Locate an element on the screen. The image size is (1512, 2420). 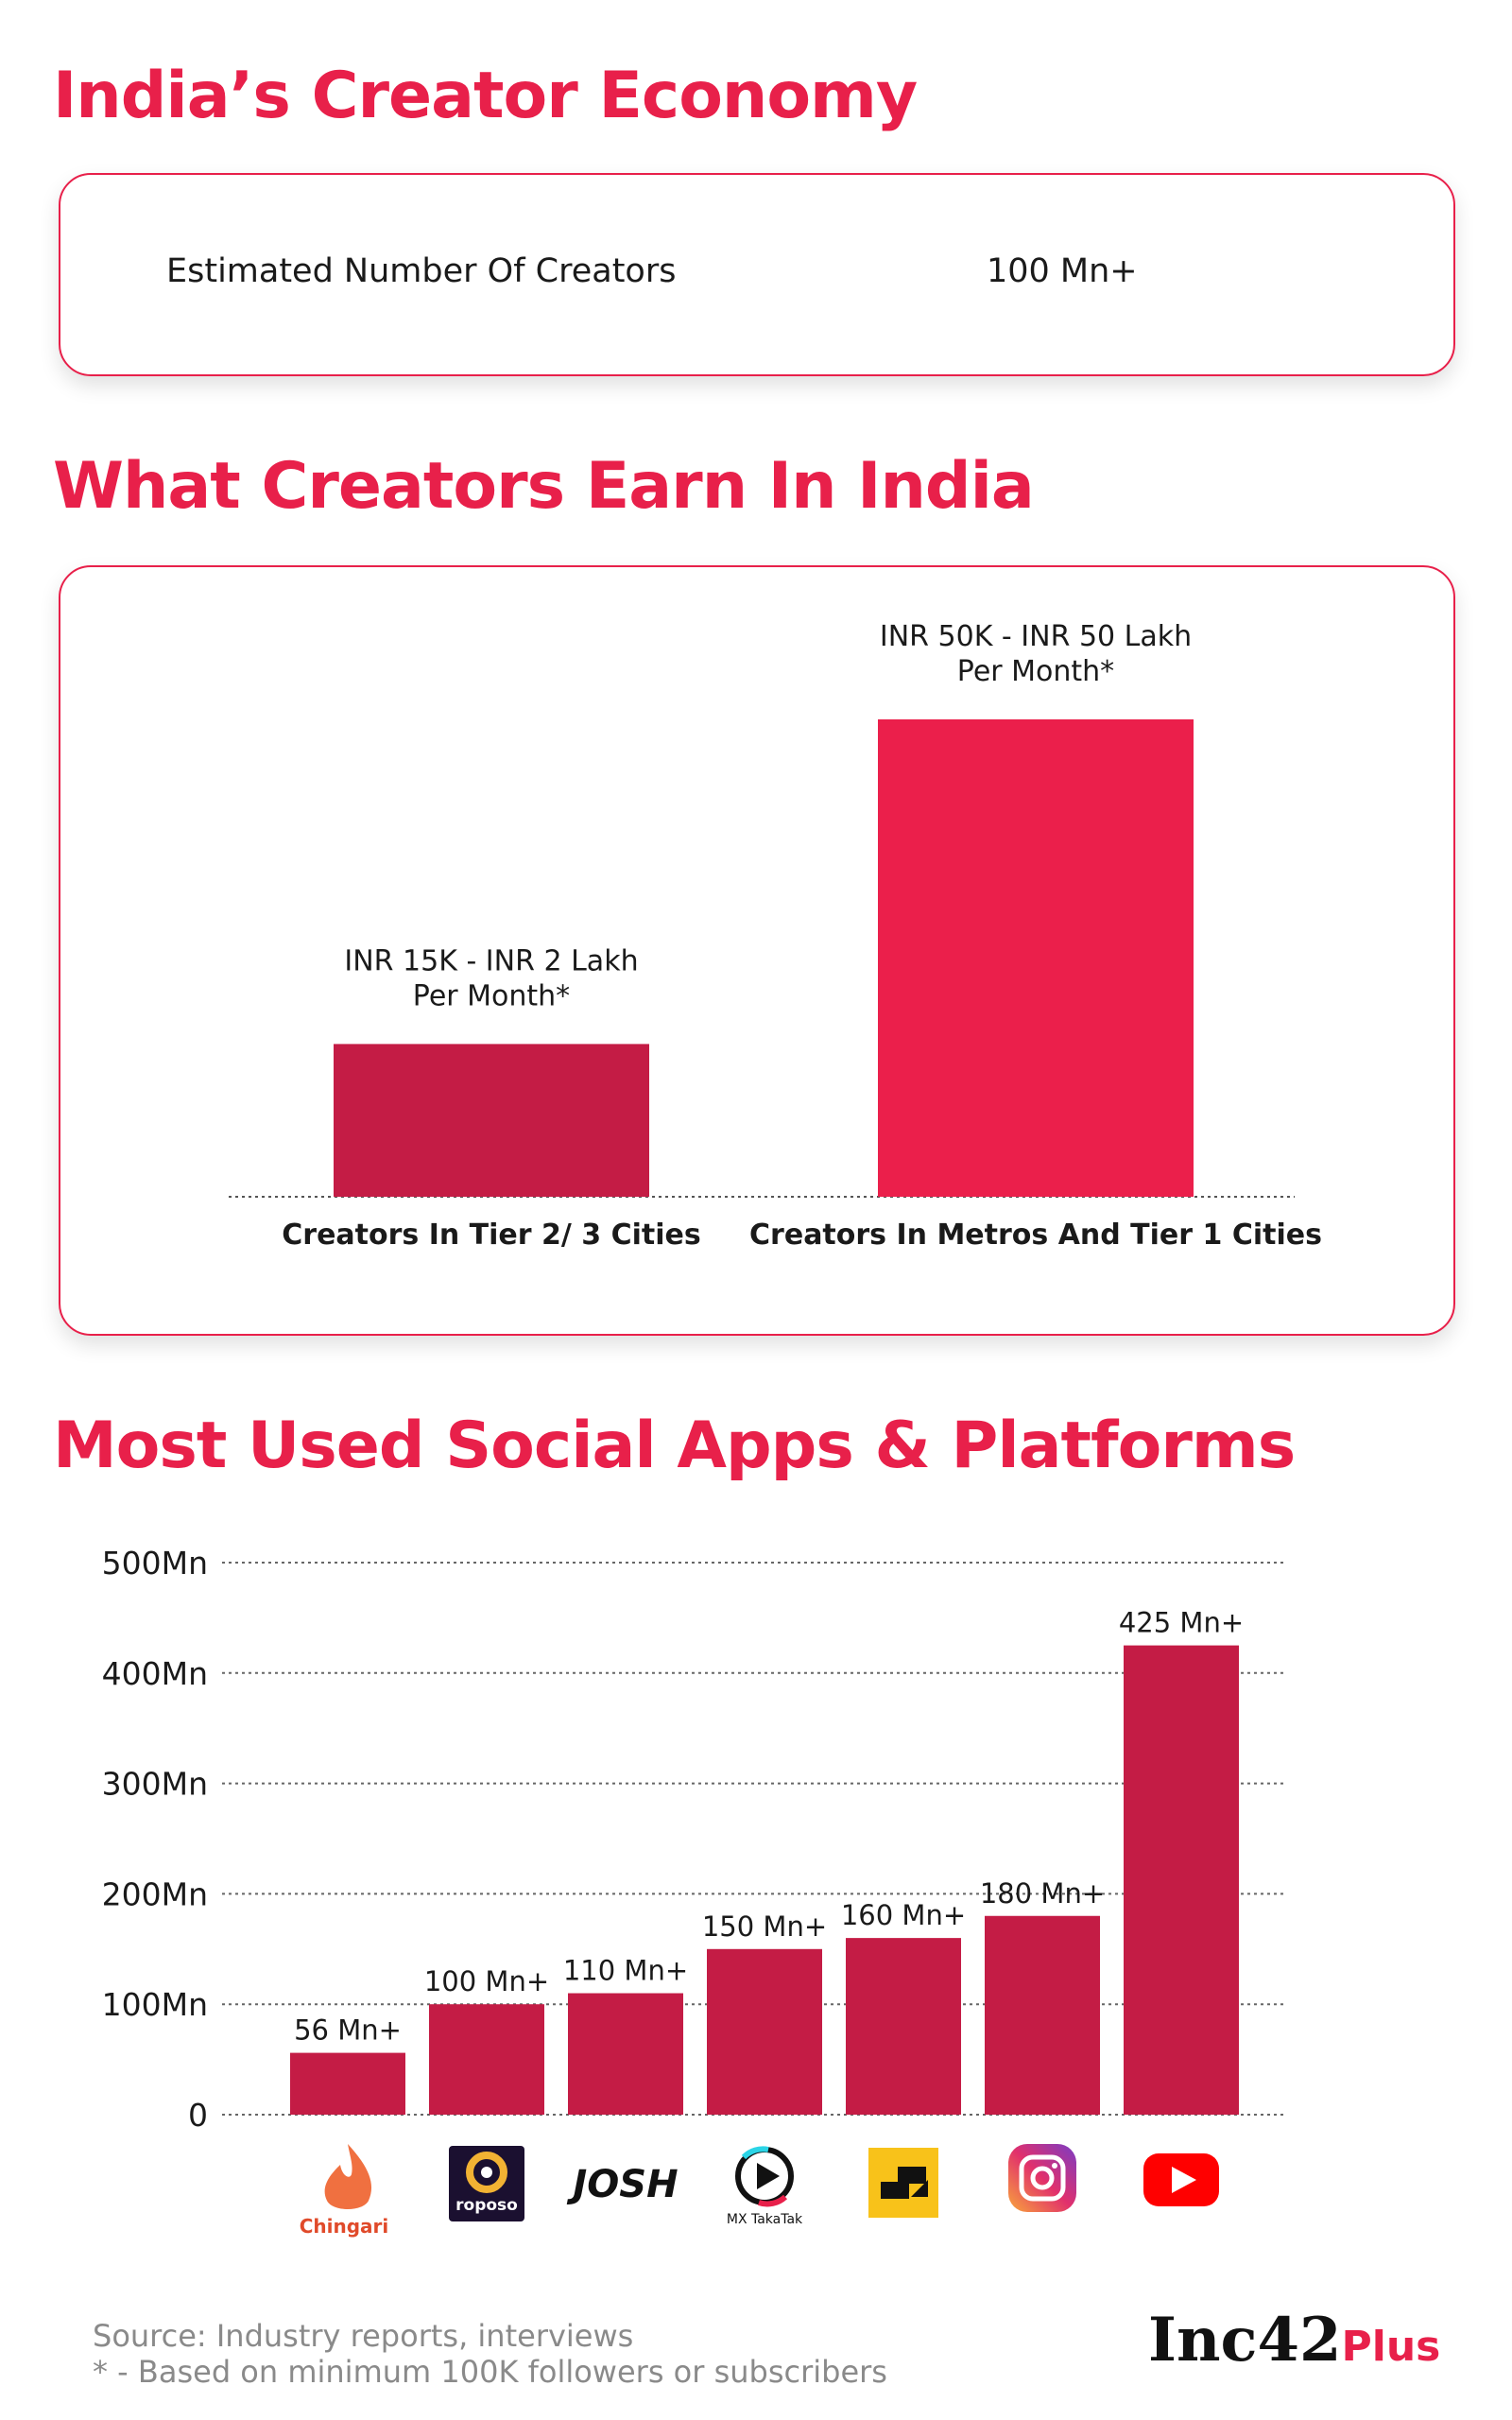
chingari-logo-icon: Chingari is located at coordinates (344, 2191).